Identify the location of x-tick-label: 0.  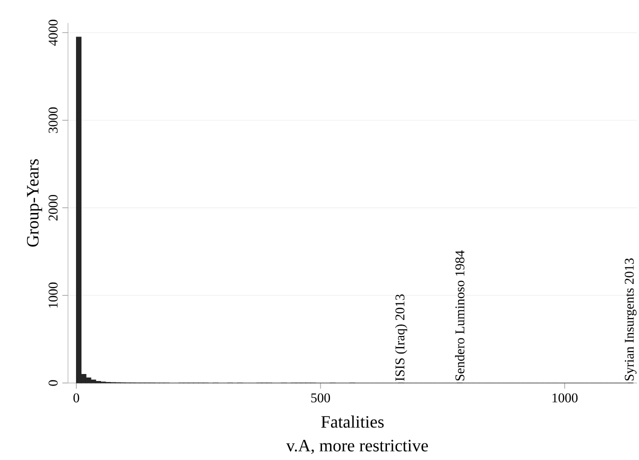
(76, 397).